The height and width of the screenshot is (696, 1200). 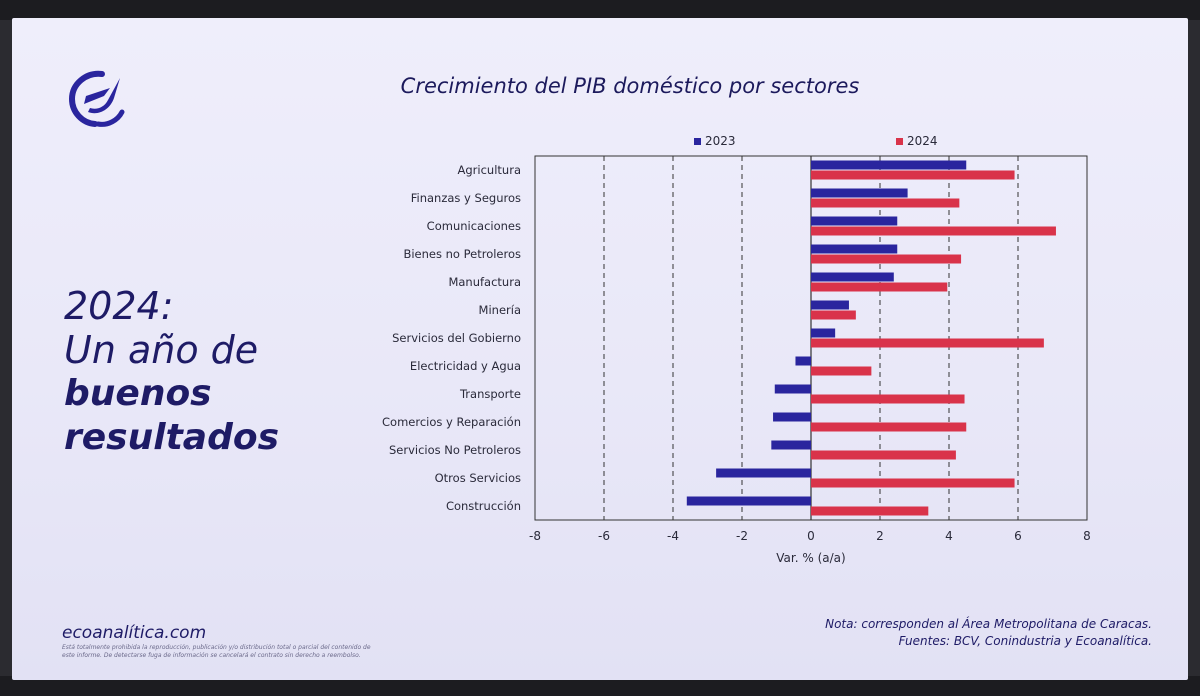 I want to click on legend-swatch-2023, so click(x=697, y=141).